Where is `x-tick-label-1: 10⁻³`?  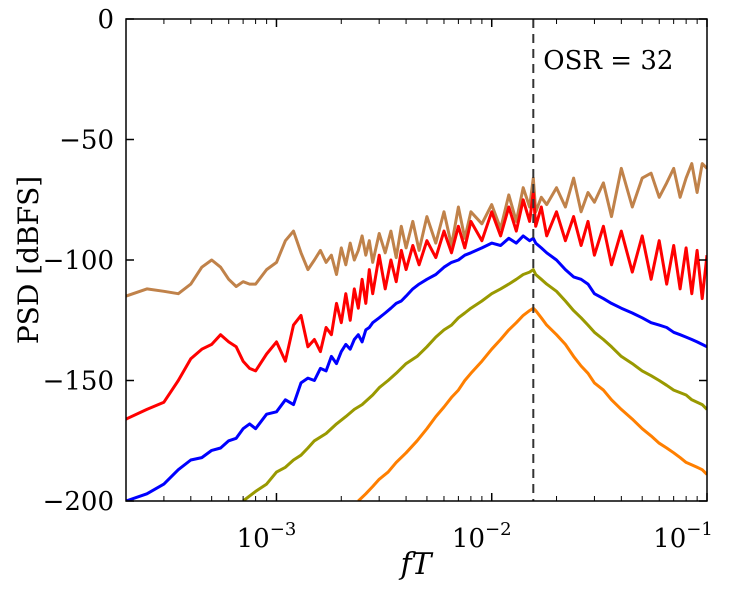
x-tick-label-1: 10⁻³ is located at coordinates (267, 536).